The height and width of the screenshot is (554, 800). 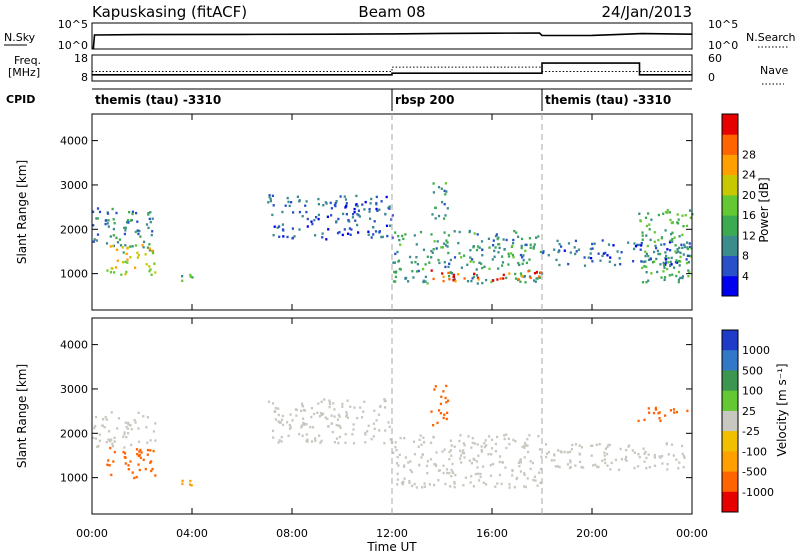 What do you see at coordinates (424, 100) in the screenshot?
I see `cpid-segment-label: rbsp 200` at bounding box center [424, 100].